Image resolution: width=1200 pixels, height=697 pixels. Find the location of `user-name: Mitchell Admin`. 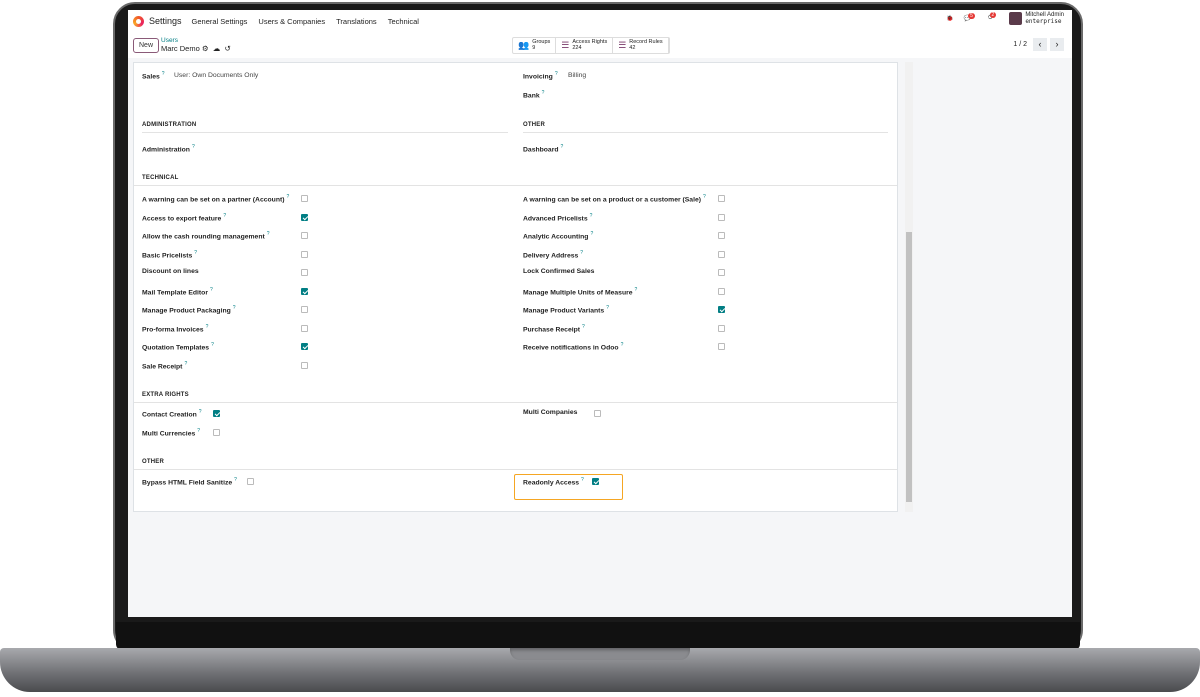

user-name: Mitchell Admin is located at coordinates (1044, 15).